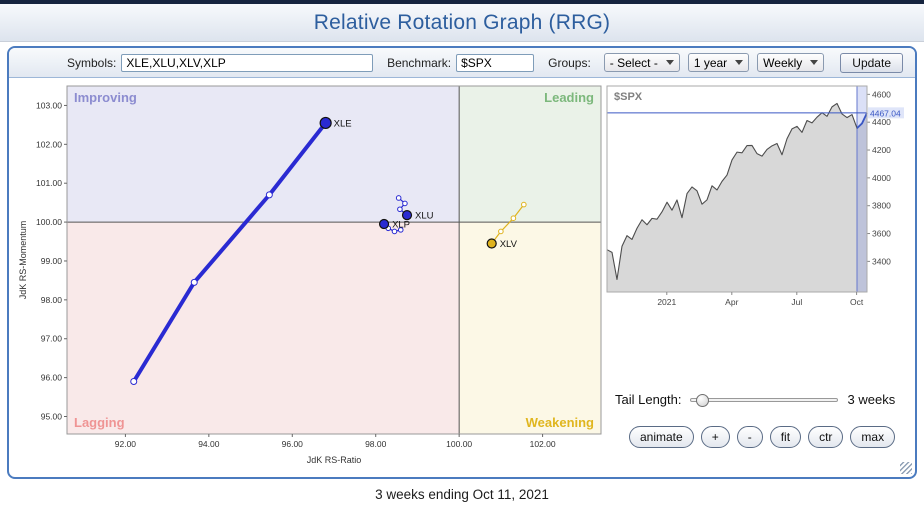 Image resolution: width=924 pixels, height=509 pixels. I want to click on range-select: 1 year, so click(718, 62).